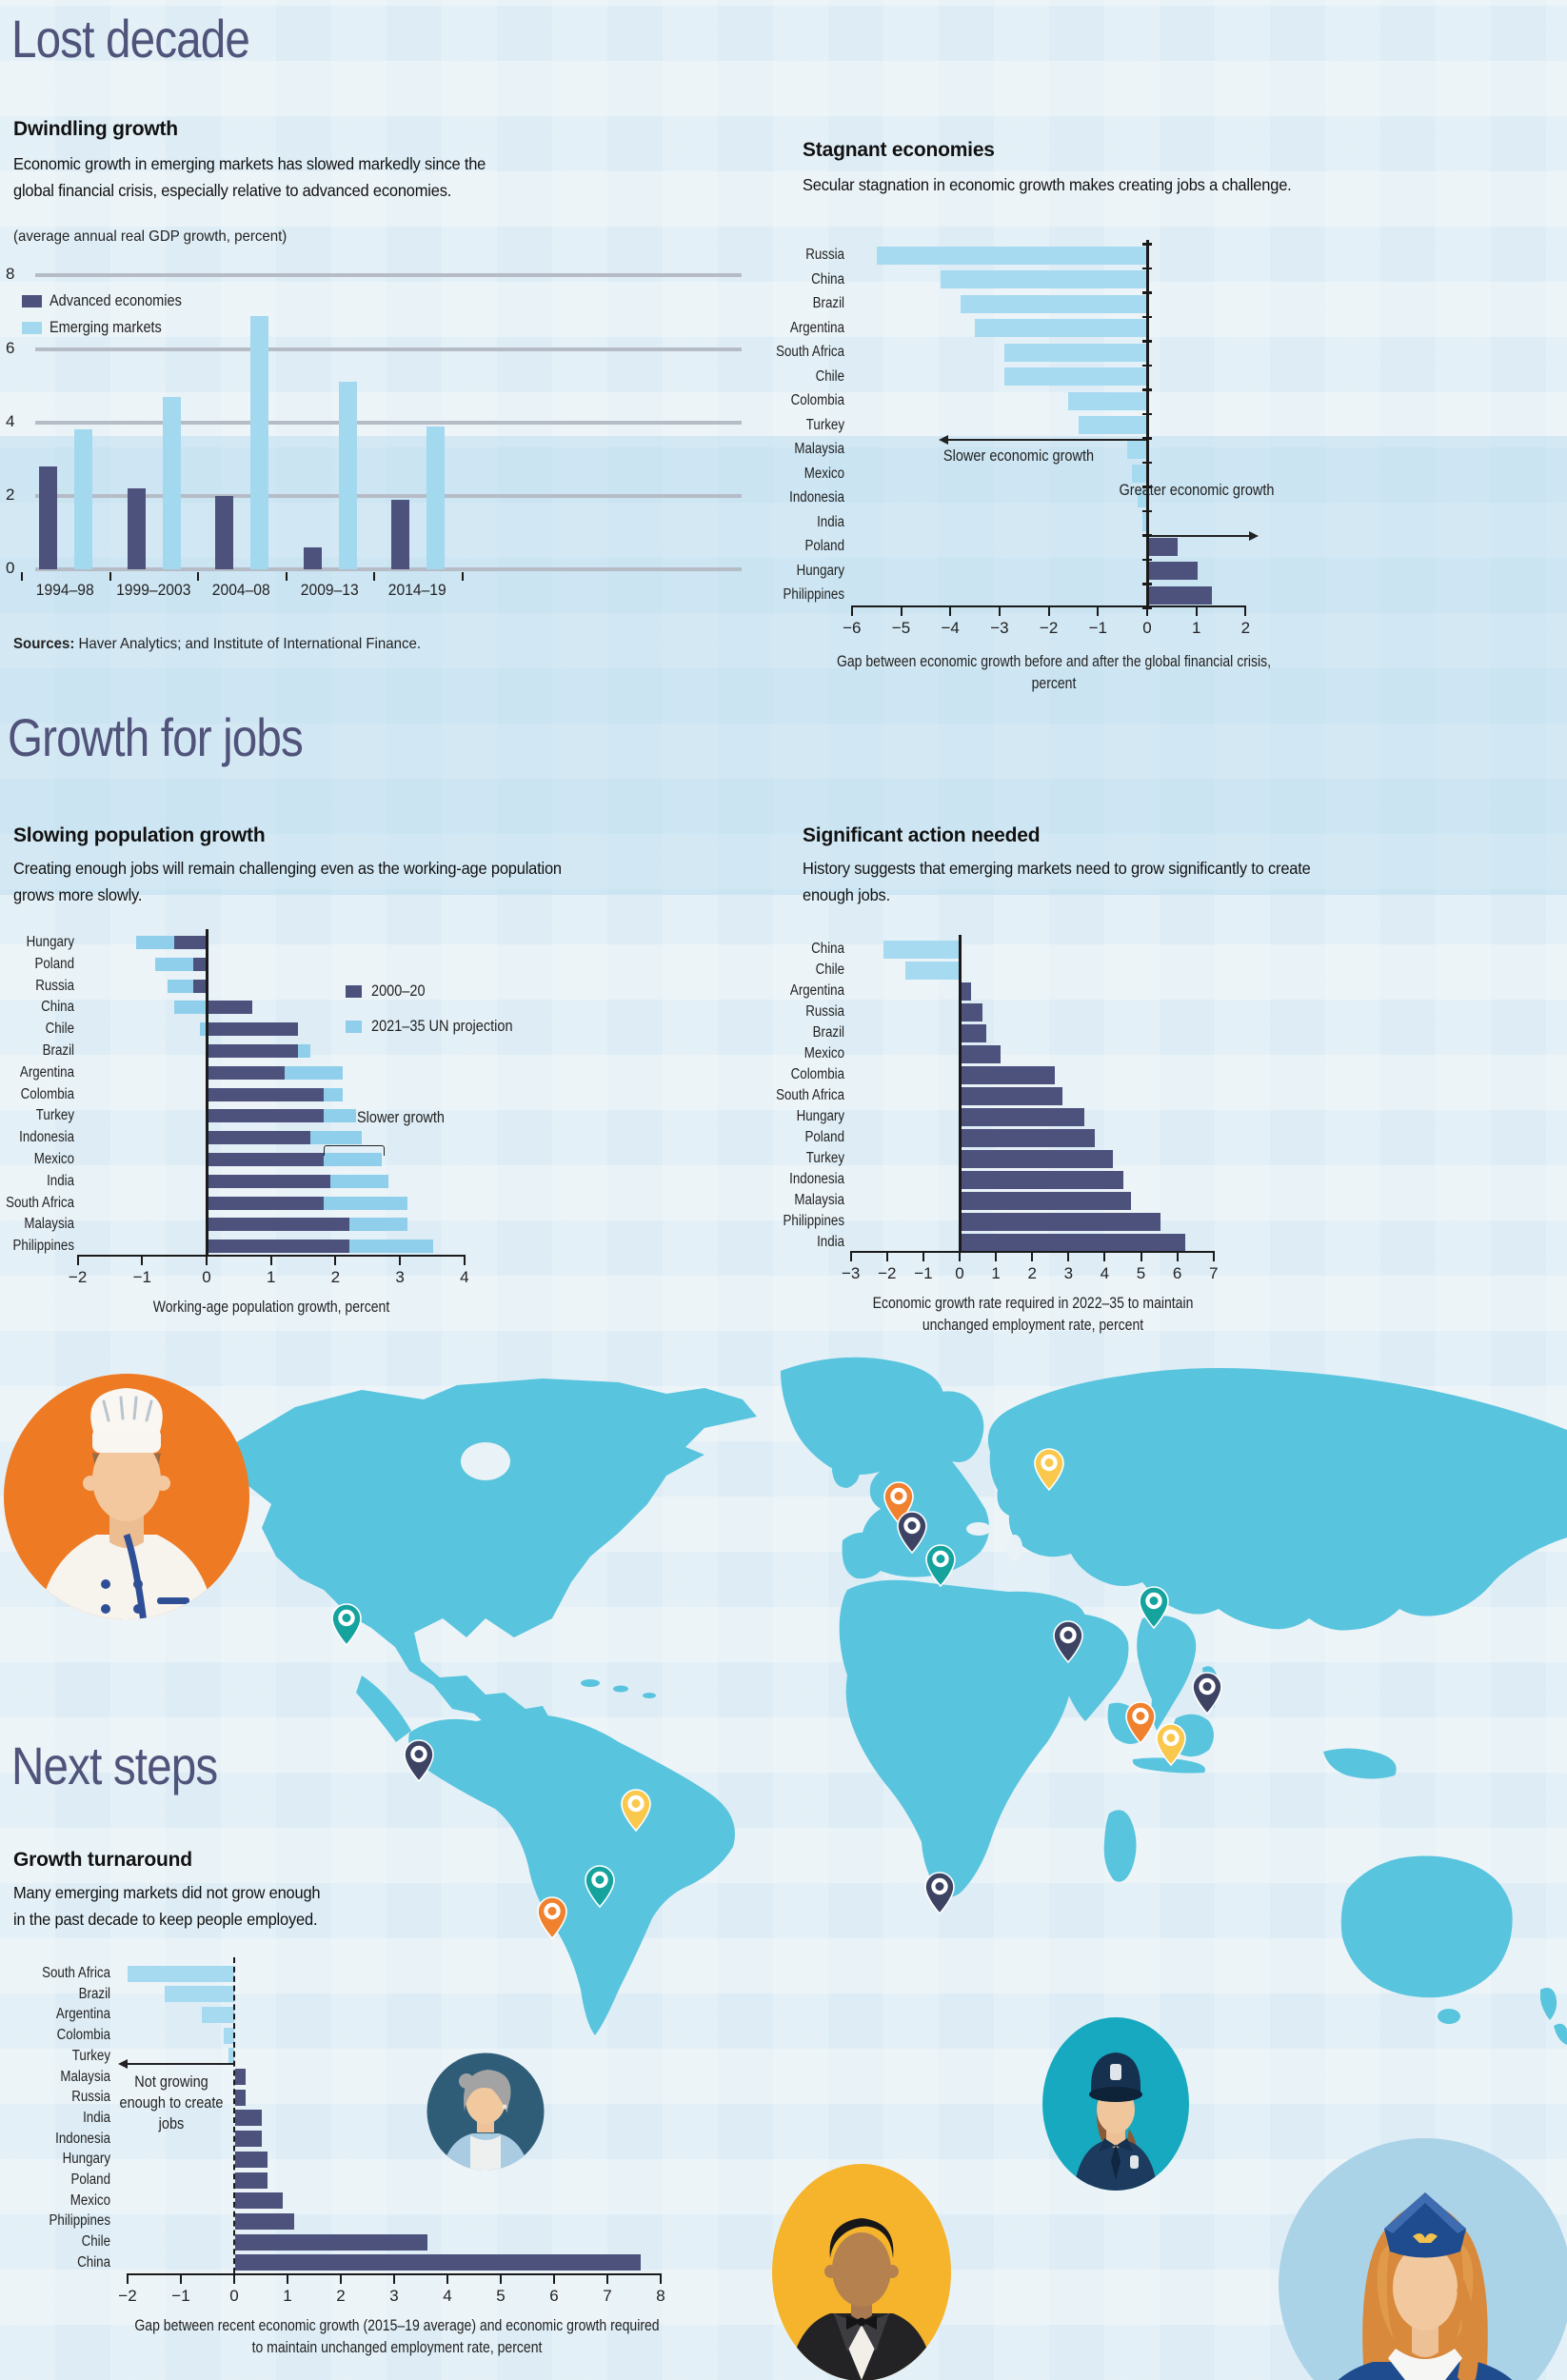 The height and width of the screenshot is (2380, 1567). What do you see at coordinates (816, 1179) in the screenshot?
I see `country-label: Indonesia` at bounding box center [816, 1179].